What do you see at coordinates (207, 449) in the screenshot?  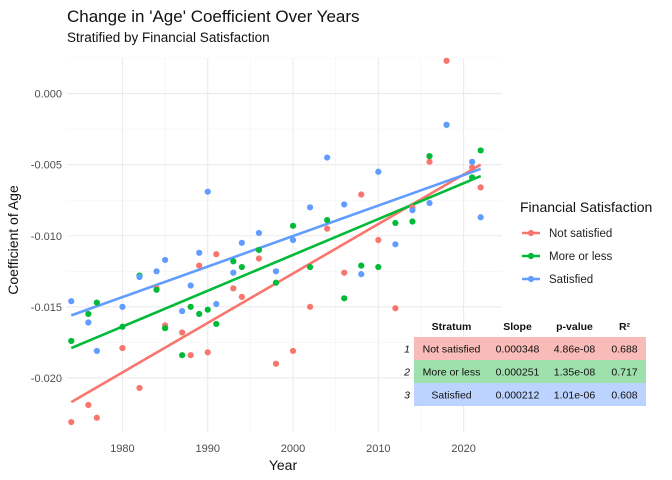 I see `x-tick-label: 1990` at bounding box center [207, 449].